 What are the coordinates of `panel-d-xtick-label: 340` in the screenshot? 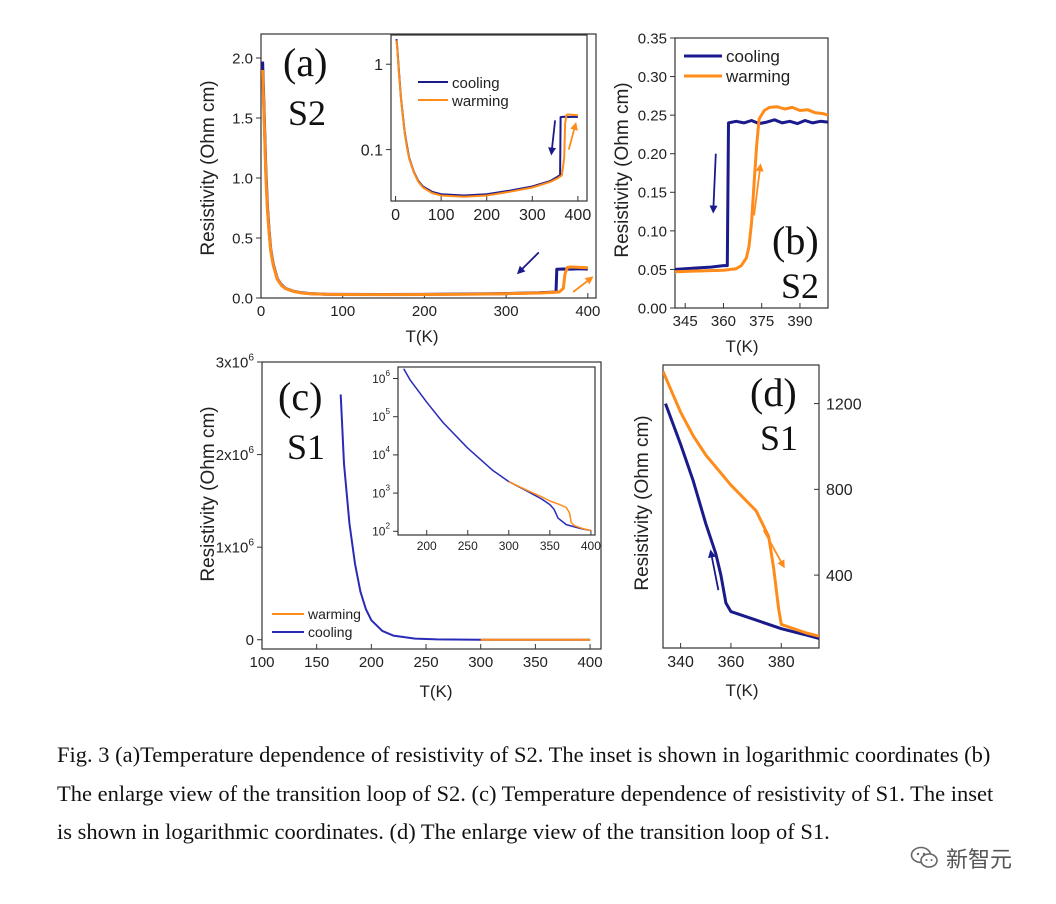 It's located at (680, 662).